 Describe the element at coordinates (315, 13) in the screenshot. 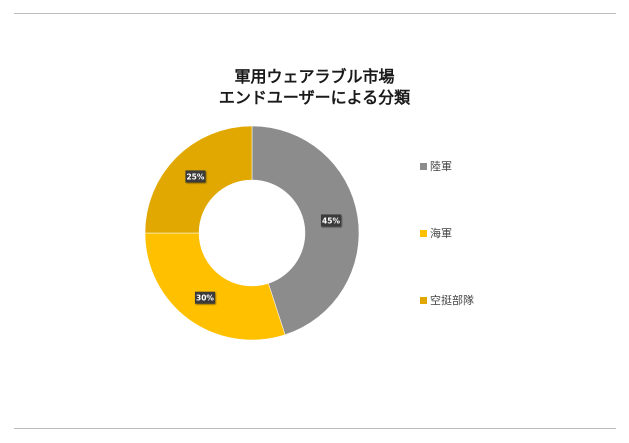

I see `top-divider` at that location.